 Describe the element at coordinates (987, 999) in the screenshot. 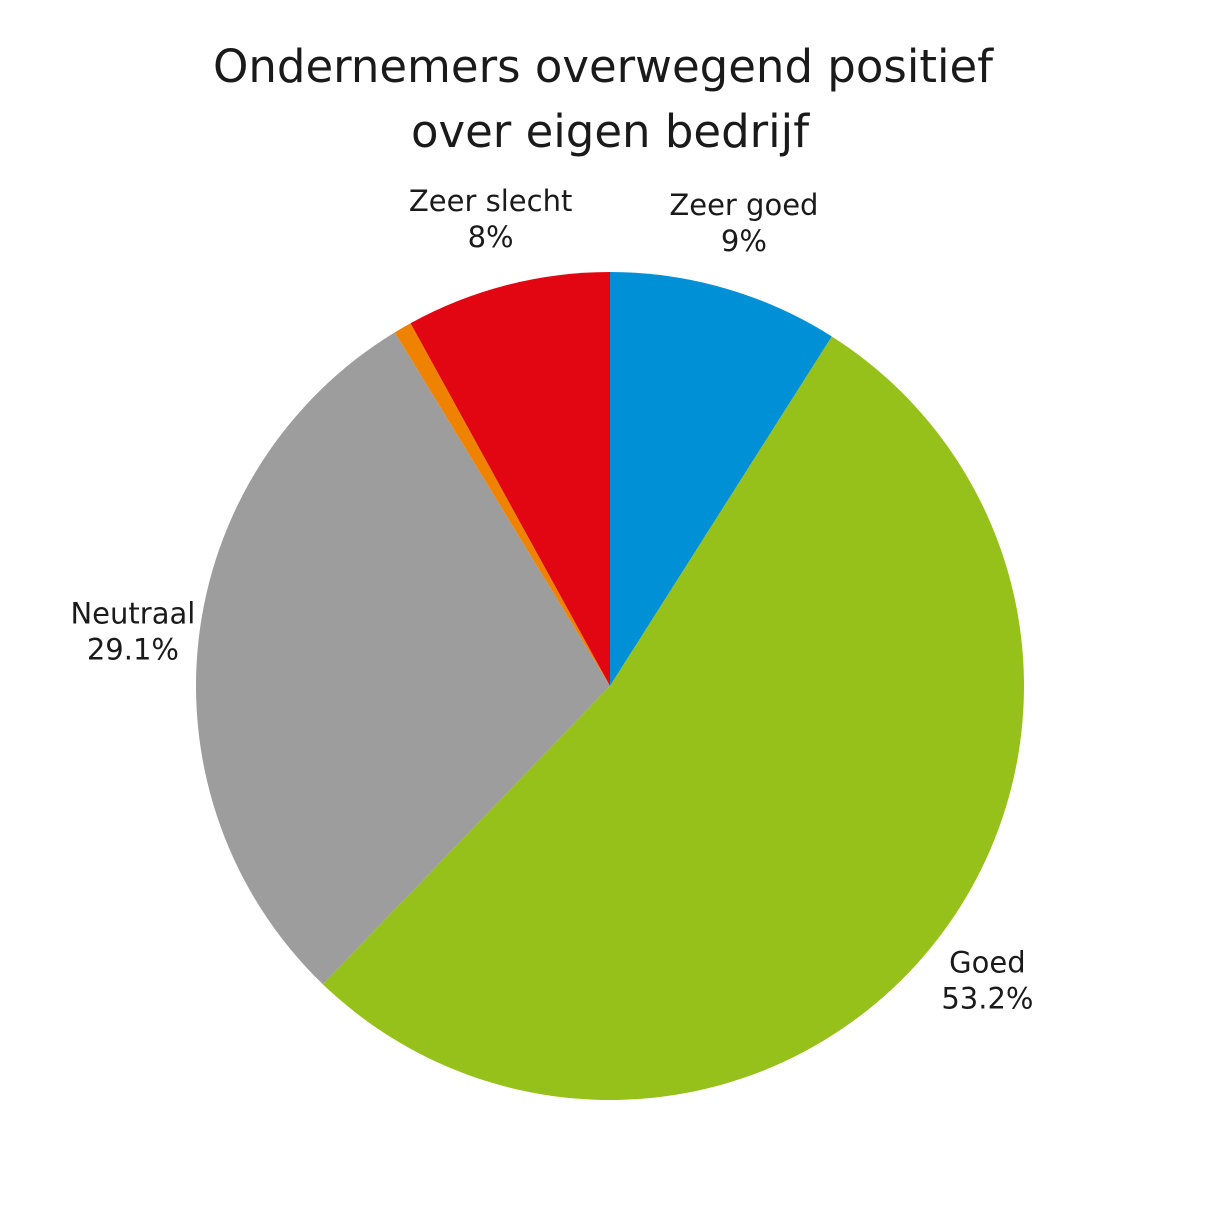

I see `value-label: 53.2%` at that location.